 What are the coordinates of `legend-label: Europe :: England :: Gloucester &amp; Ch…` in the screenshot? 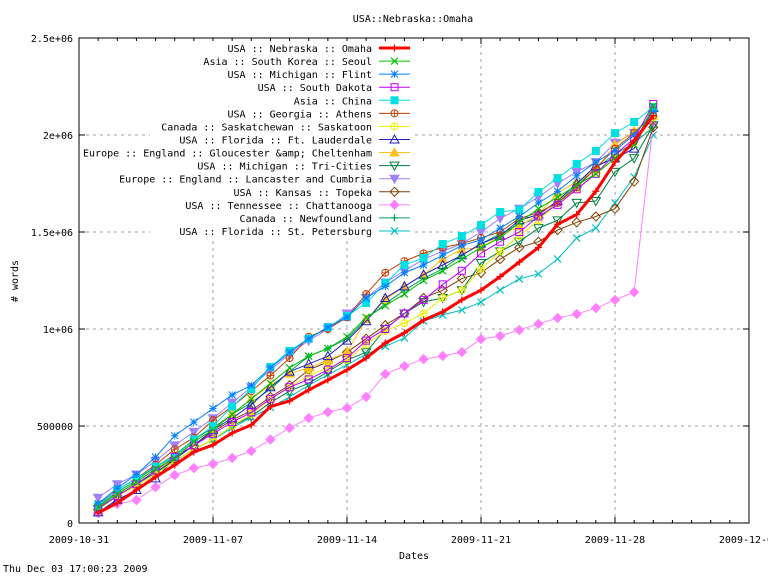 It's located at (227, 154).